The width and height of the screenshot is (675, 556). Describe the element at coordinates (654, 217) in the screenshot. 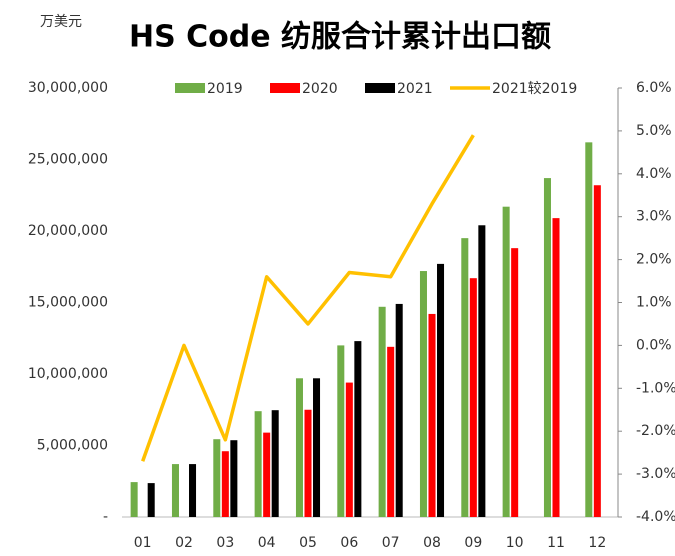

I see `y2-tick-label: 3.0%` at that location.